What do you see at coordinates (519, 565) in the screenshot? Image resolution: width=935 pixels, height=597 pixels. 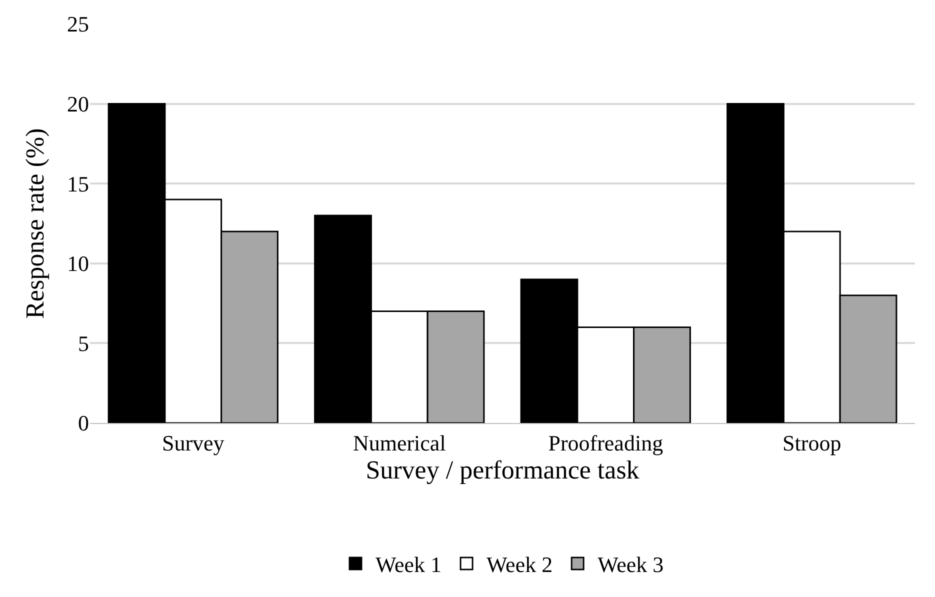 I see `legend-label: Week 2` at bounding box center [519, 565].